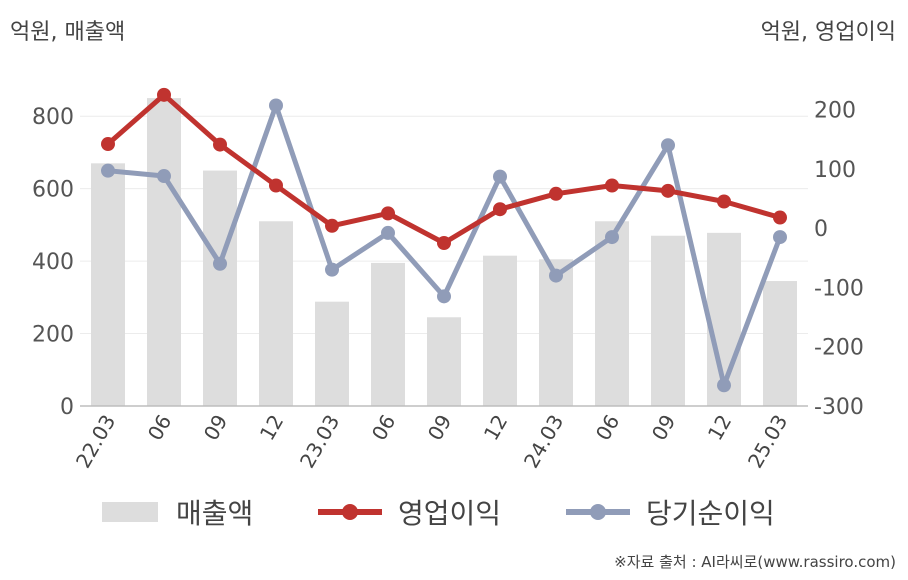  I want to click on left-y-tick-label: 200, so click(53, 335).